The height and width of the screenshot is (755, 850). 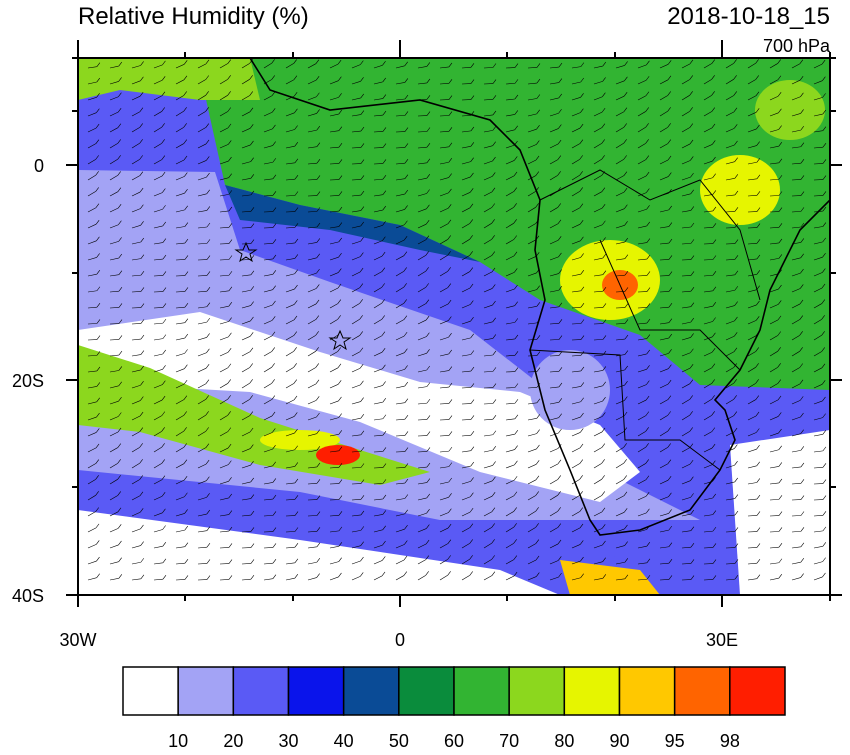 I want to click on lat-label: 20S, so click(x=28, y=381).